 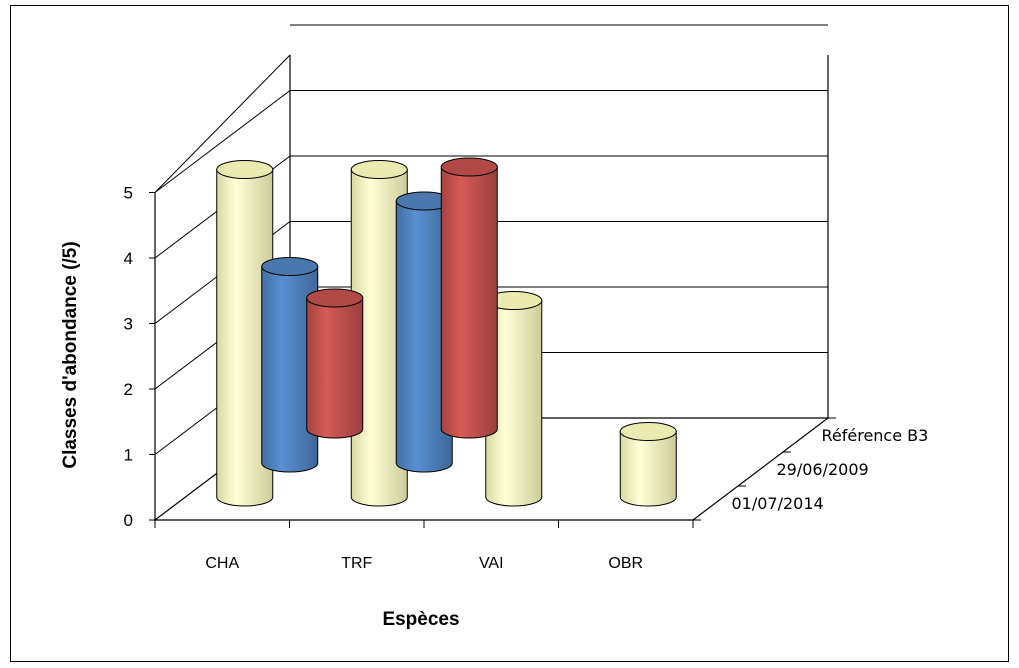 What do you see at coordinates (128, 324) in the screenshot?
I see `y-tick-label: 3` at bounding box center [128, 324].